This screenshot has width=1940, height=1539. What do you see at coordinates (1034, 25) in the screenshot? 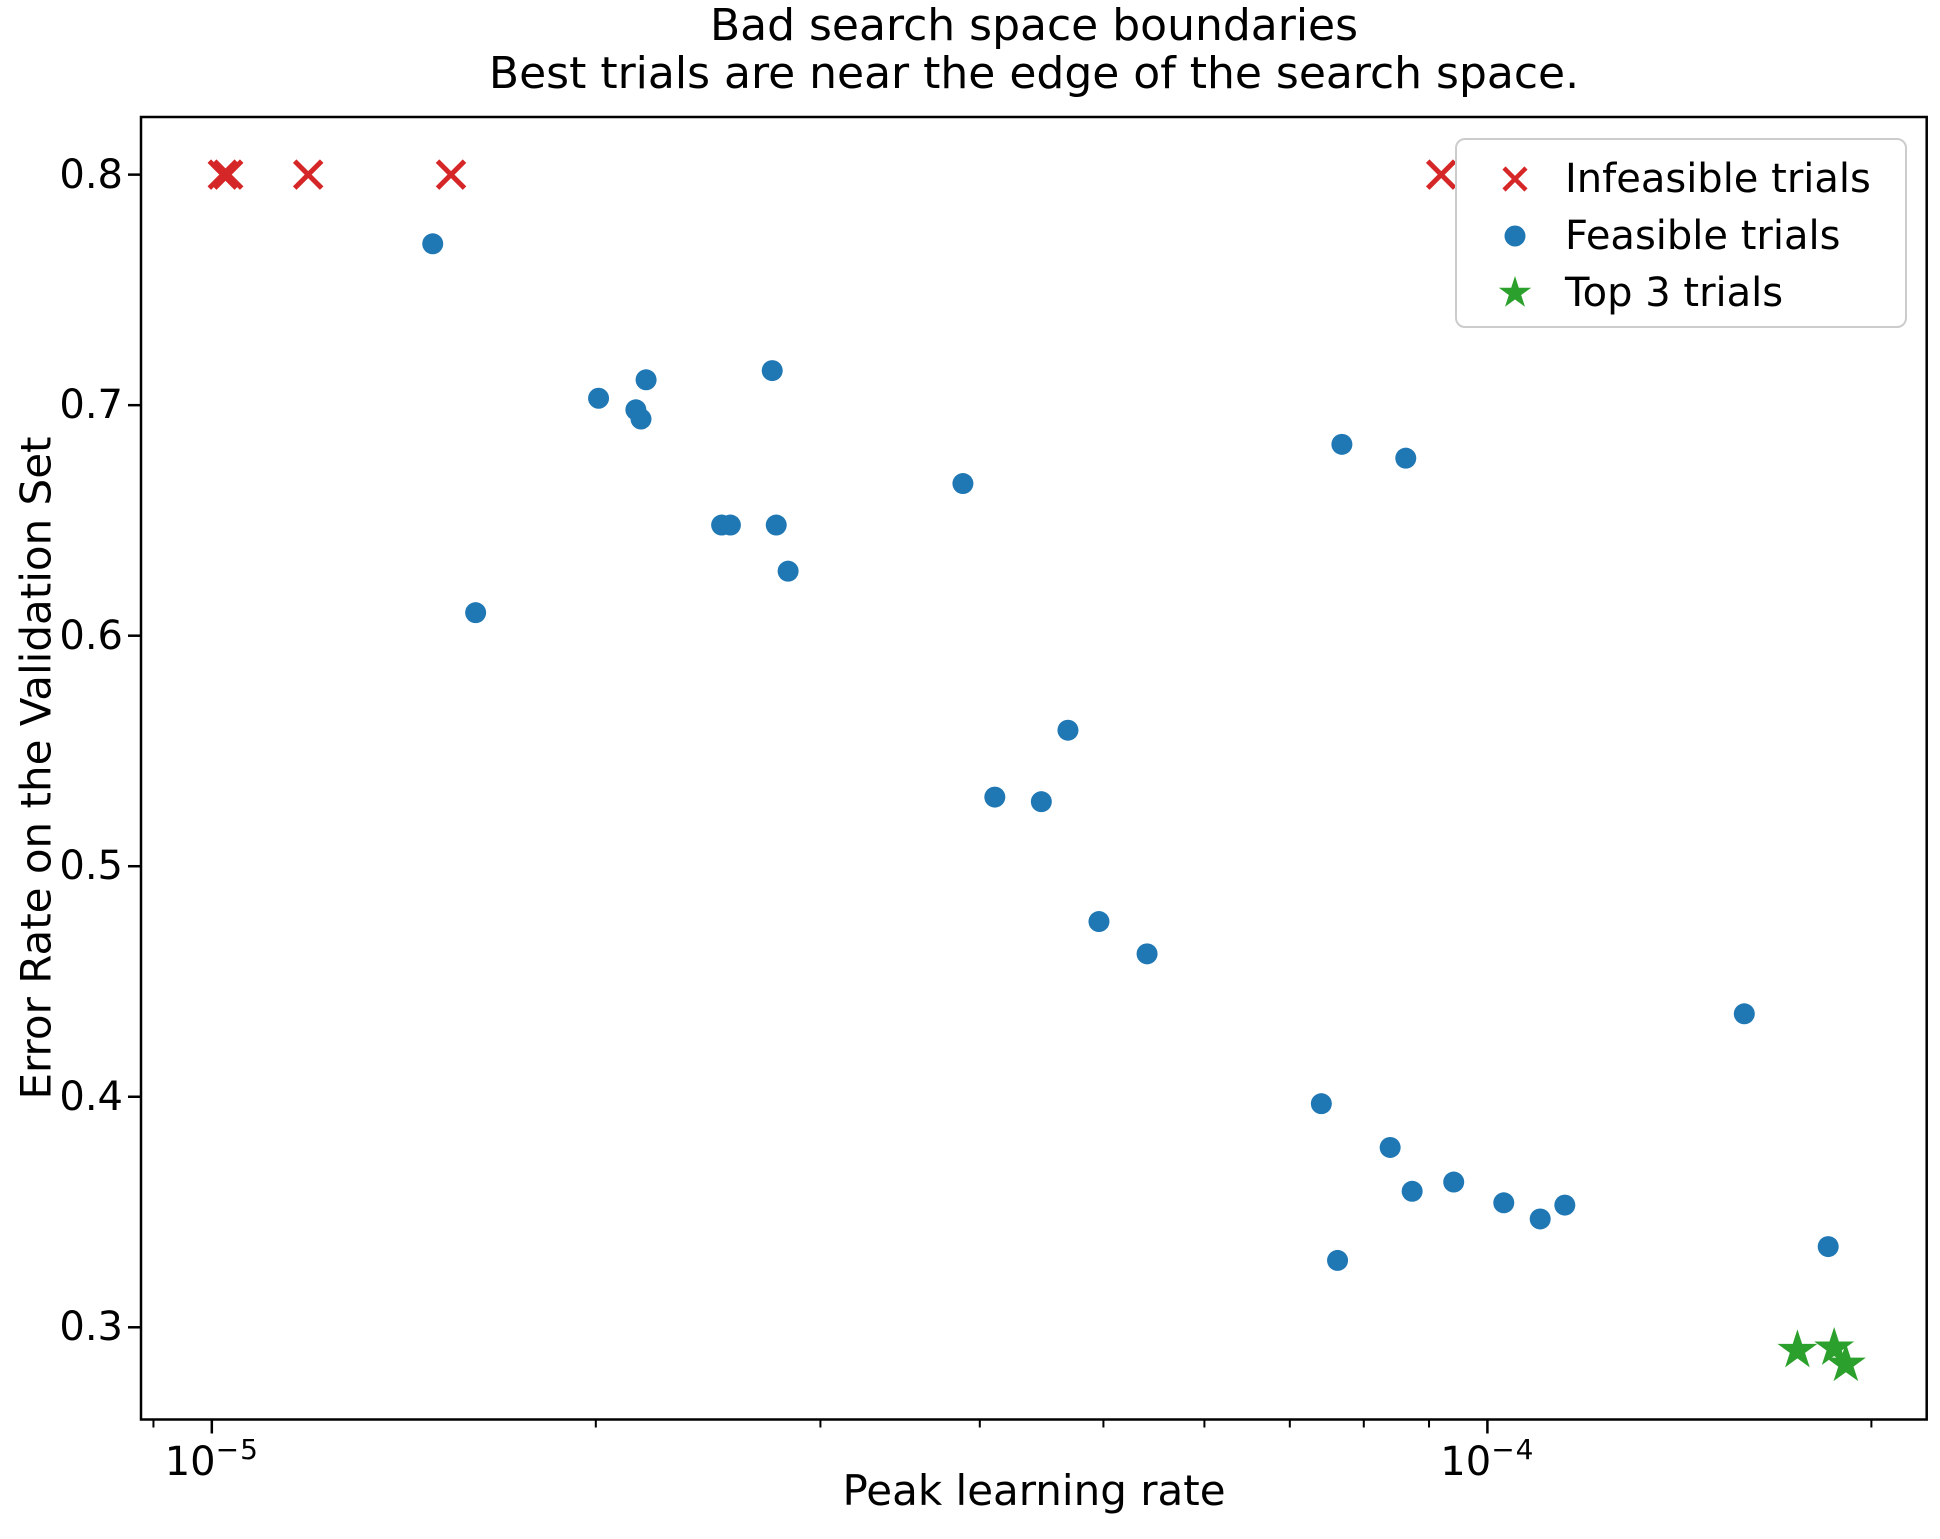
I see `chart-title-line-1: Bad search space boundaries` at bounding box center [1034, 25].